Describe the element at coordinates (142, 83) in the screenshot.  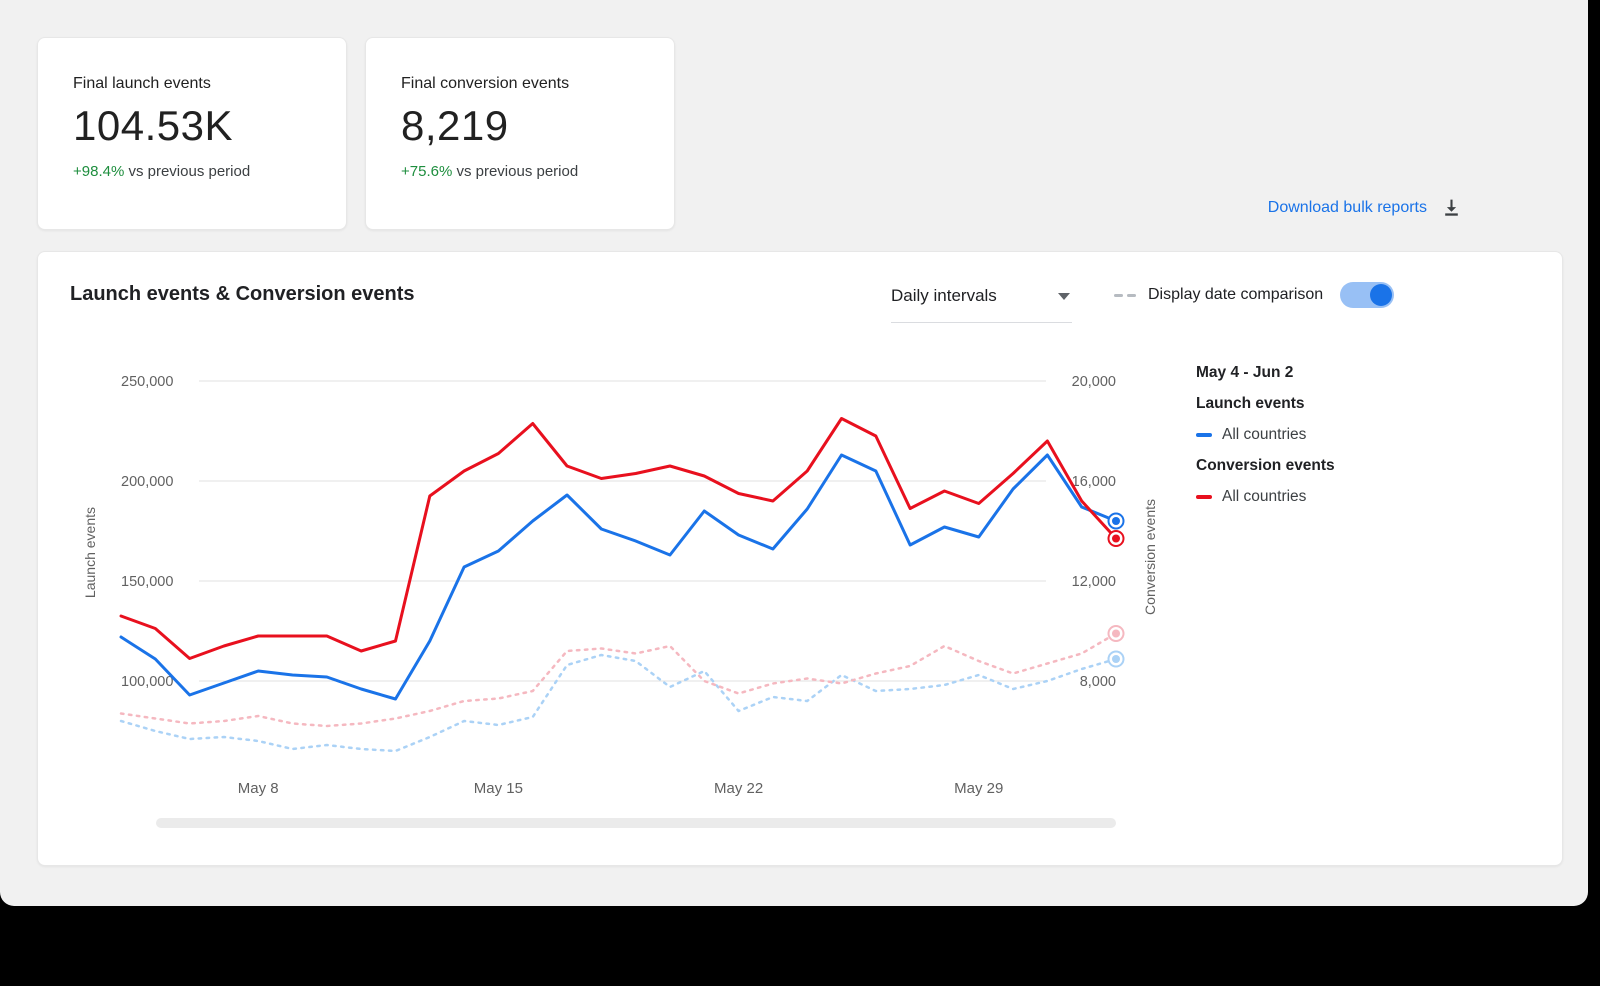
I see `card-title: Final launch events` at that location.